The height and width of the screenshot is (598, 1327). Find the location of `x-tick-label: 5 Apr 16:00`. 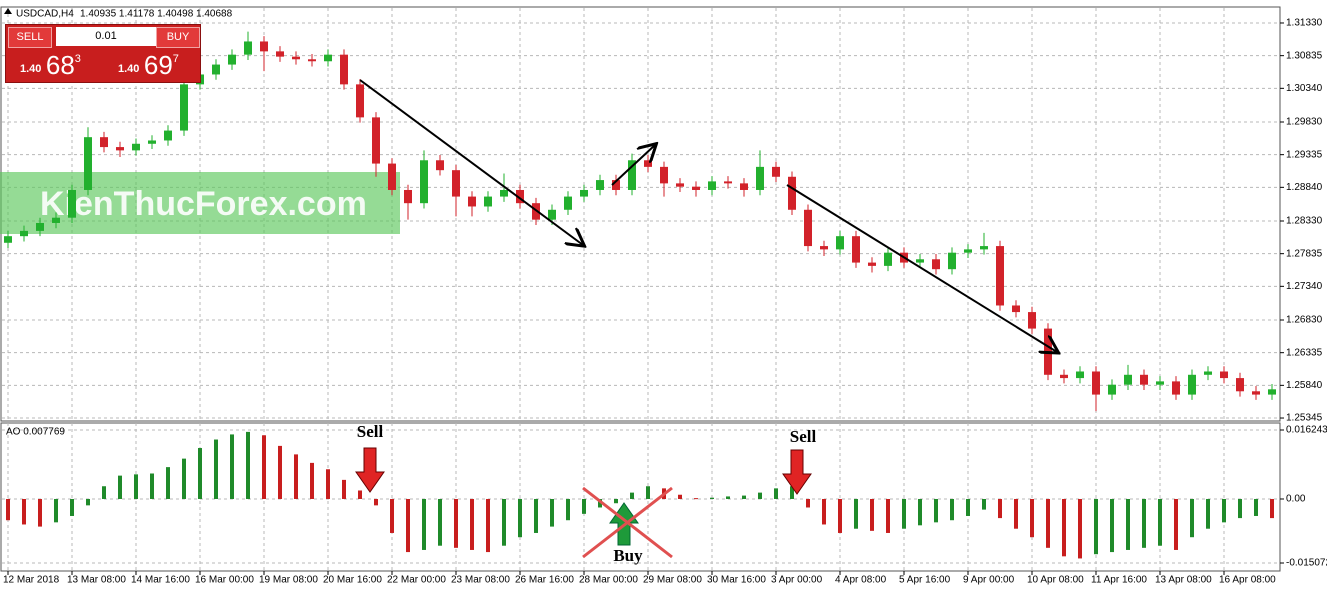

x-tick-label: 5 Apr 16:00 is located at coordinates (925, 580).